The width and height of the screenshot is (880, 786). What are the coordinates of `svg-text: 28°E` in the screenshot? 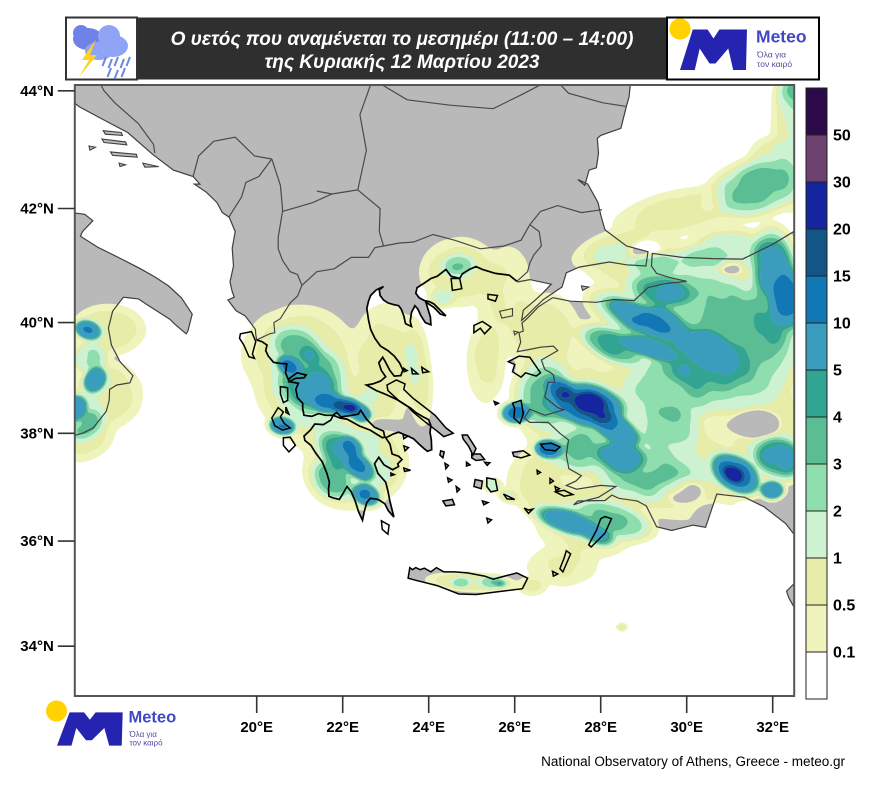 It's located at (600, 727).